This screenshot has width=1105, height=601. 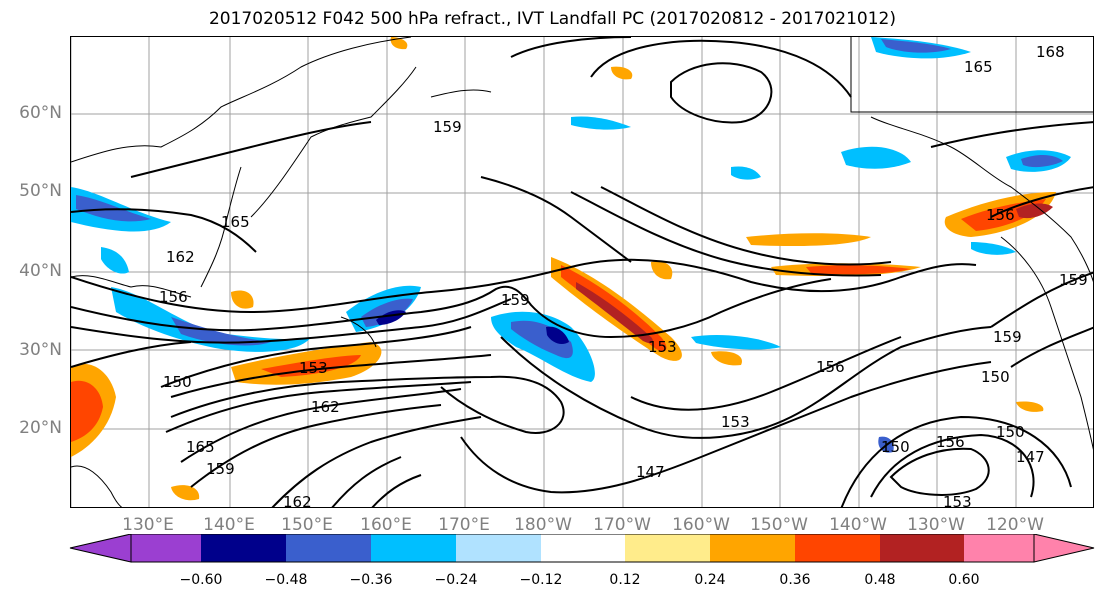 I want to click on lon-label-160e: 160°E, so click(x=386, y=525).